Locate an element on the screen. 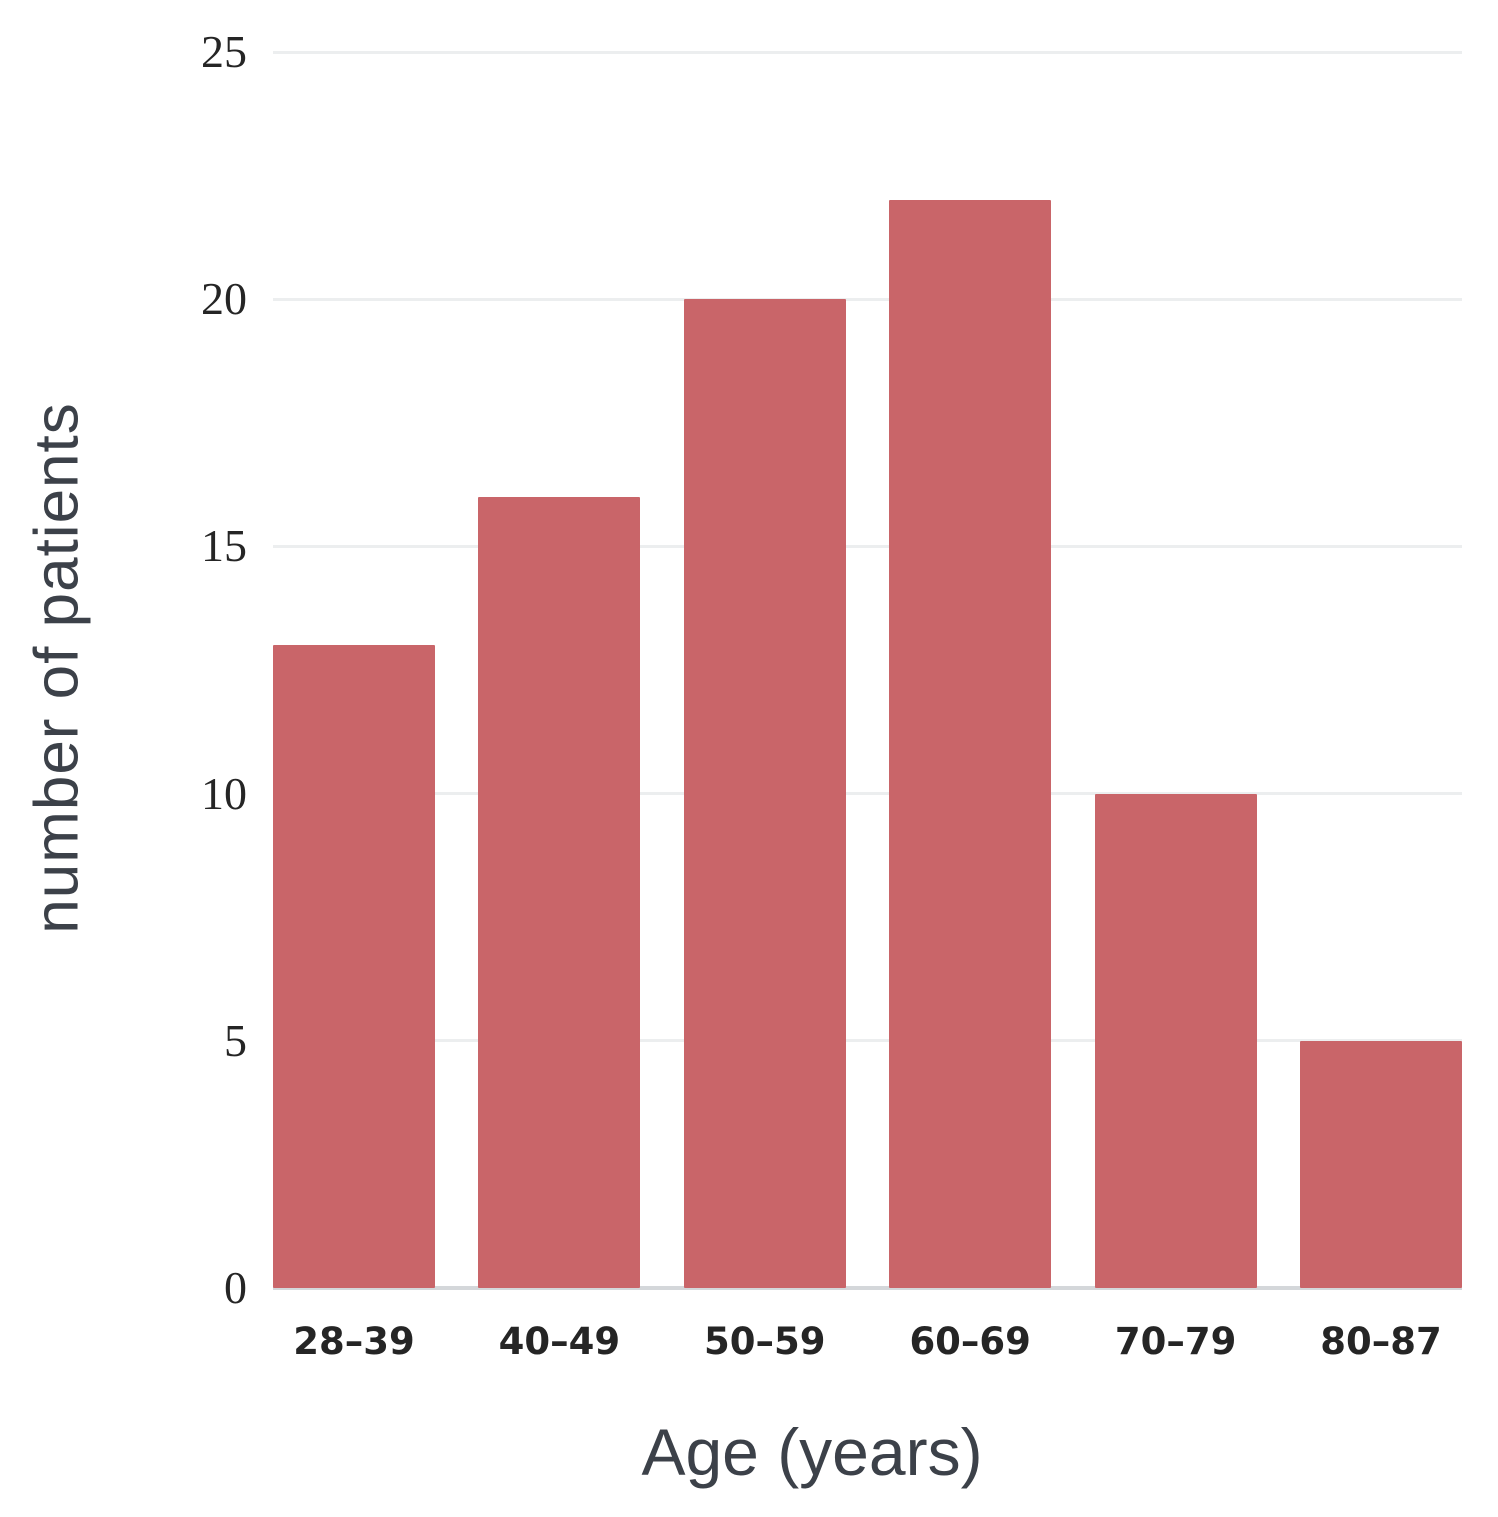  x-tick-label: 40–49 is located at coordinates (559, 1341).